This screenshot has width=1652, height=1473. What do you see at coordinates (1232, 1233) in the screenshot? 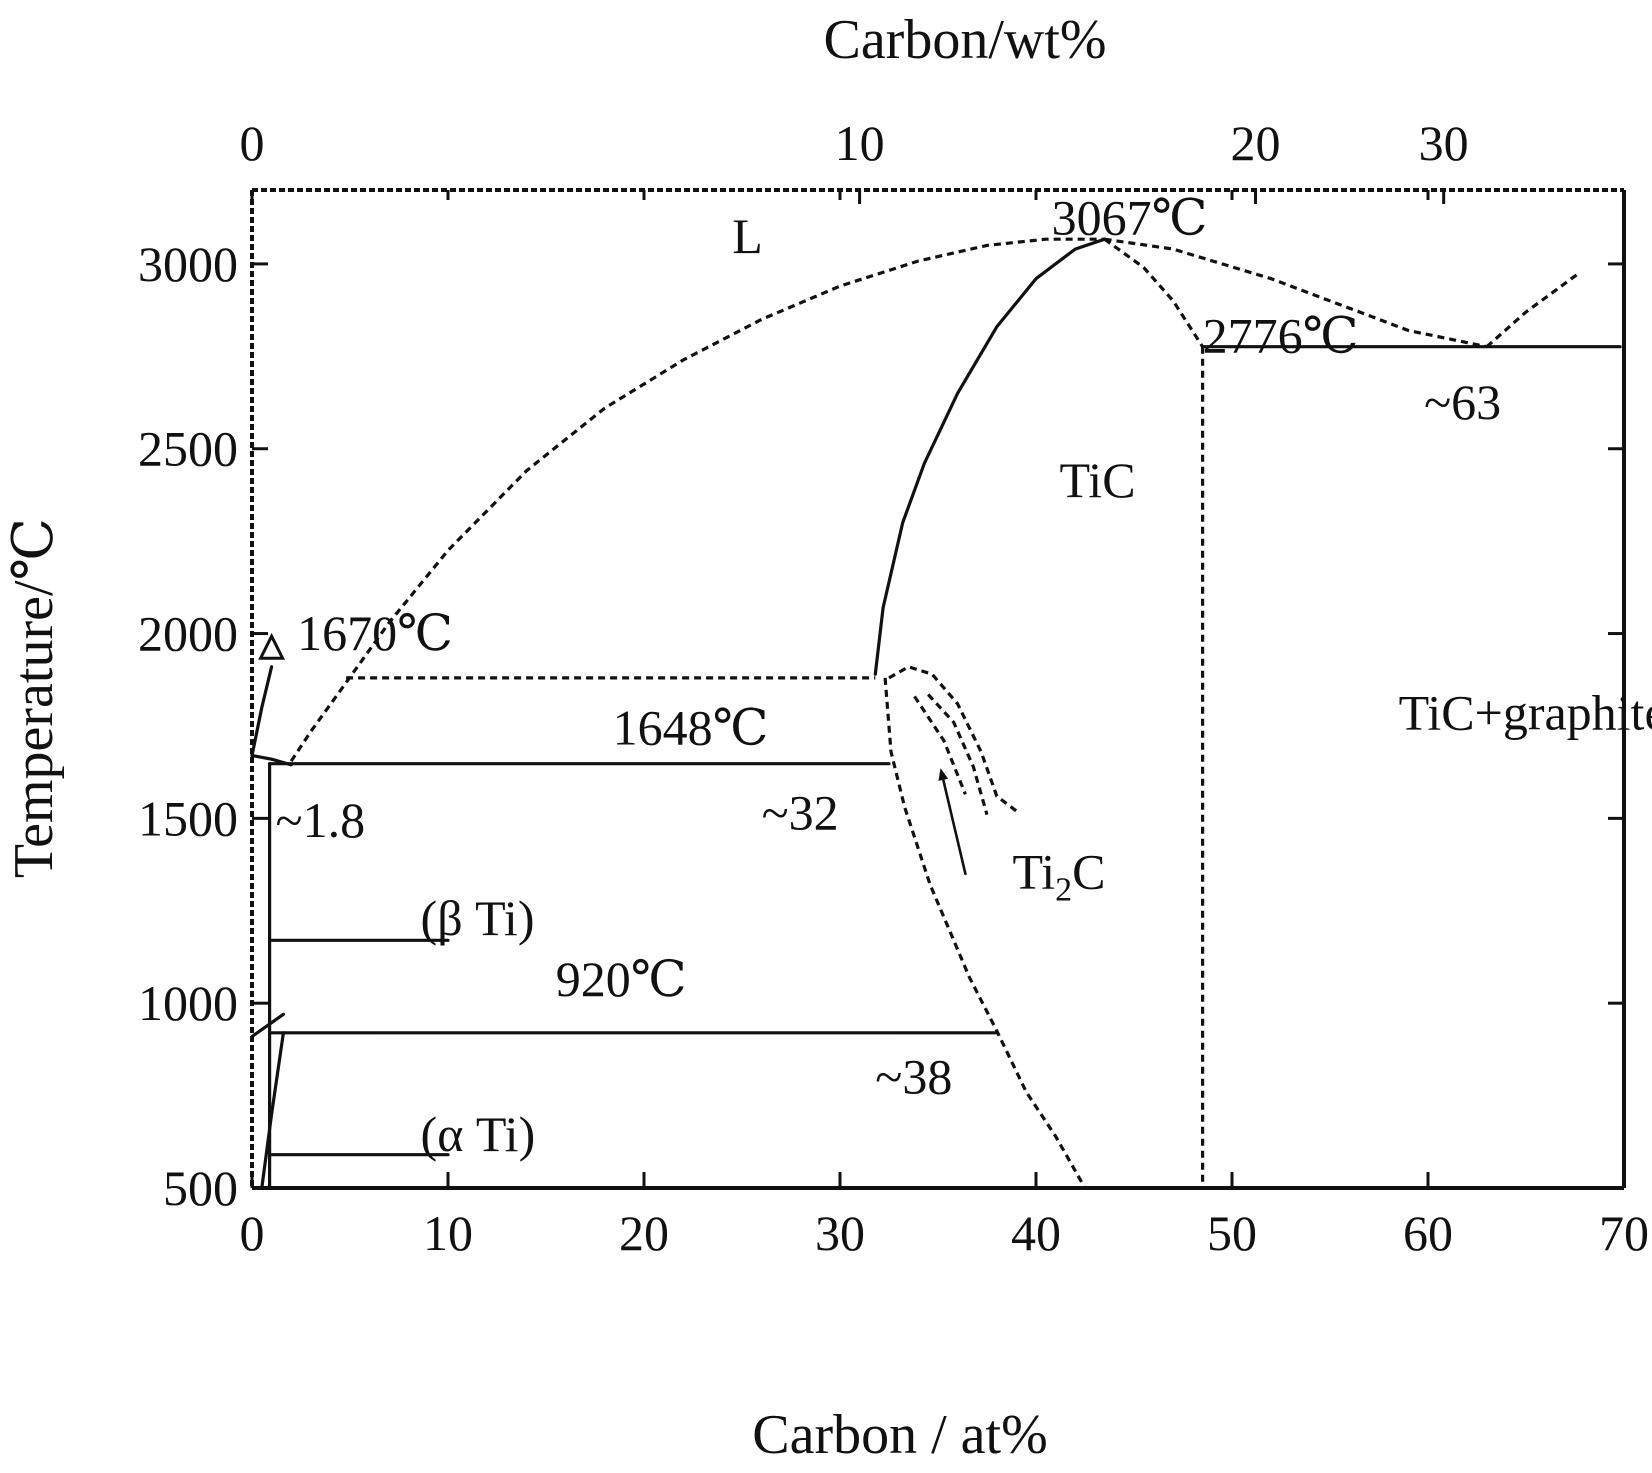
I see `x-tick-label: 50` at bounding box center [1232, 1233].